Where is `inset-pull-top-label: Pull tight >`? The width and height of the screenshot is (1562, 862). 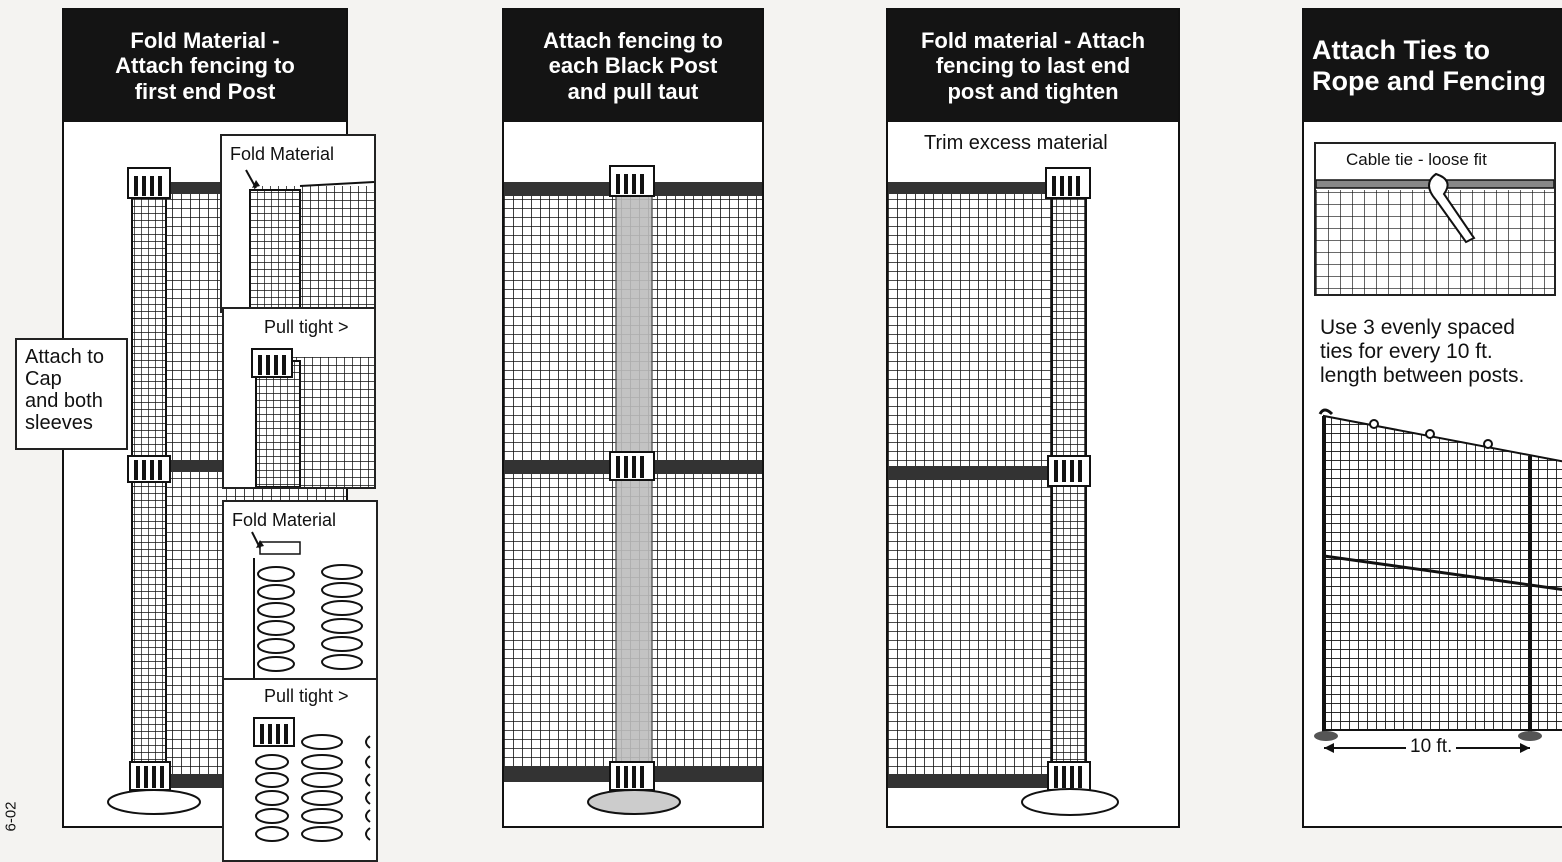 inset-pull-top-label: Pull tight > is located at coordinates (306, 327).